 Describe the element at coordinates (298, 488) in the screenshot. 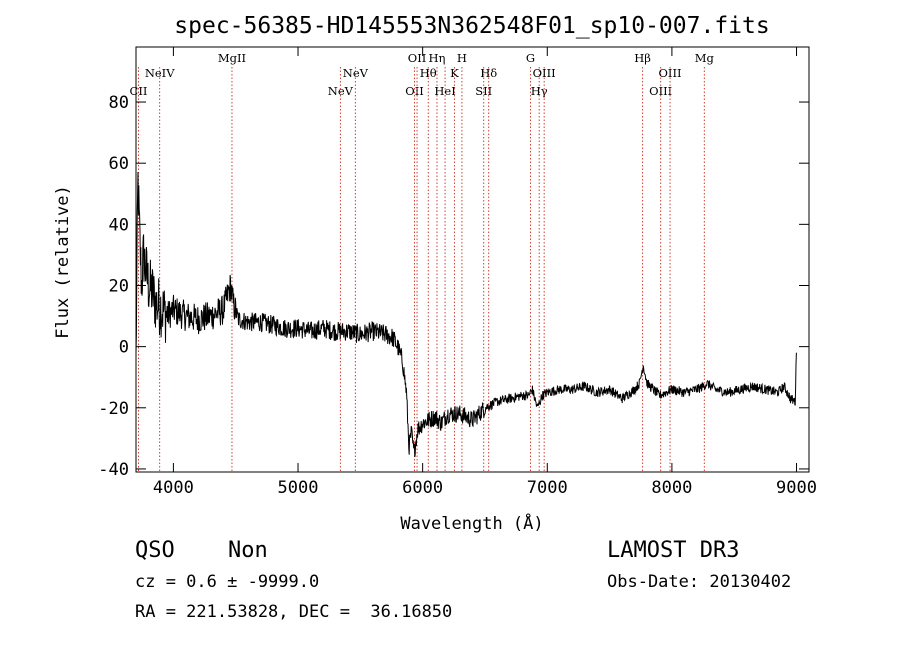

I see `x-tick-label: 5000` at that location.